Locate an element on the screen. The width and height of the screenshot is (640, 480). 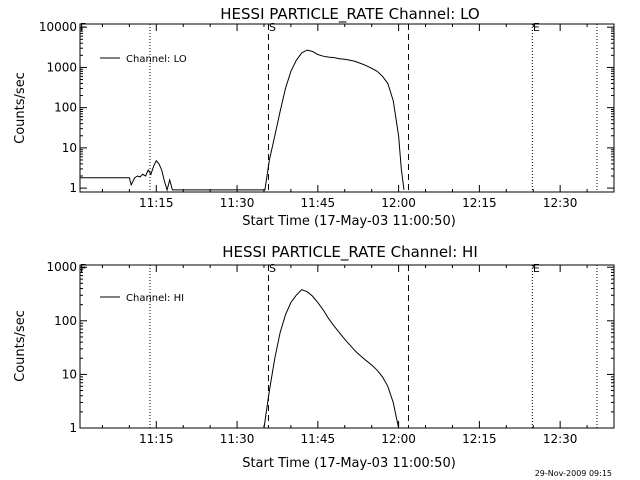
footer-timestamp: 29-Nov-2009 09:15 is located at coordinates (573, 473).